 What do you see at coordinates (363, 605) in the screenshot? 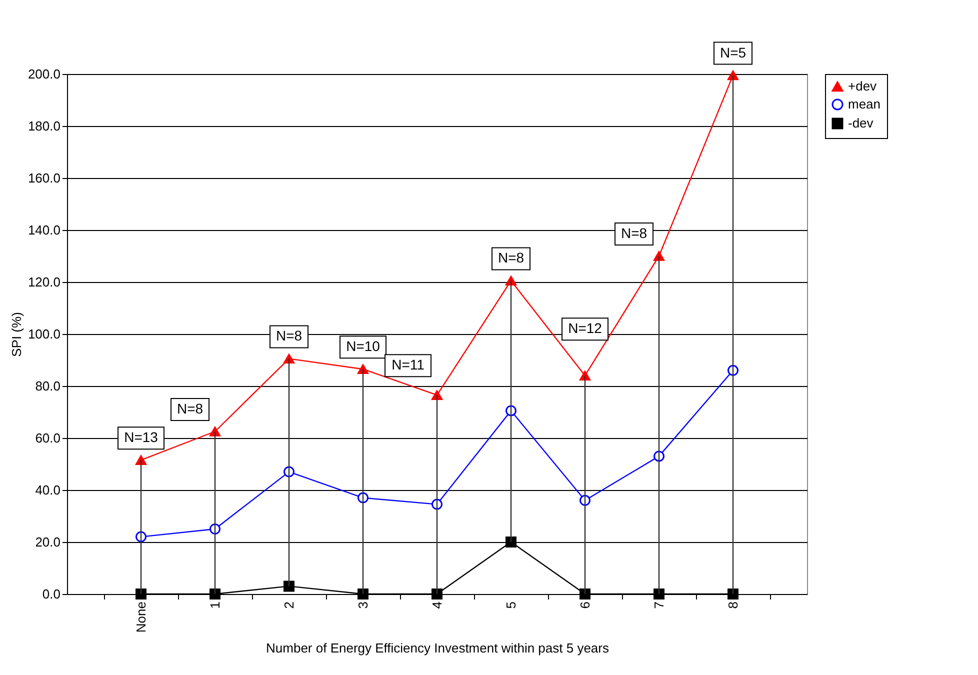
I see `x-tick-label: 3` at bounding box center [363, 605].